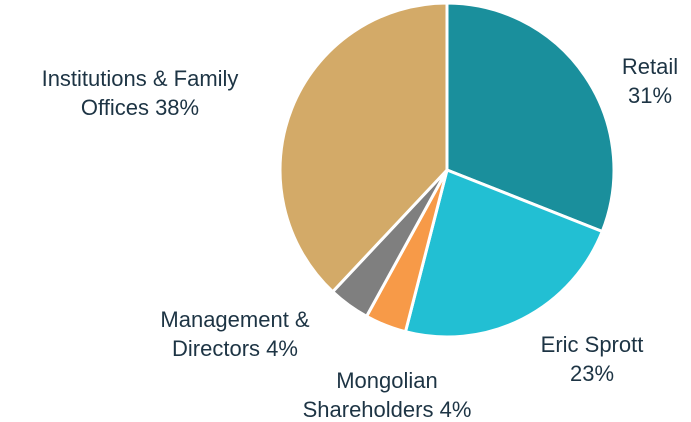  Describe the element at coordinates (592, 373) in the screenshot. I see `value-label: 23%` at that location.